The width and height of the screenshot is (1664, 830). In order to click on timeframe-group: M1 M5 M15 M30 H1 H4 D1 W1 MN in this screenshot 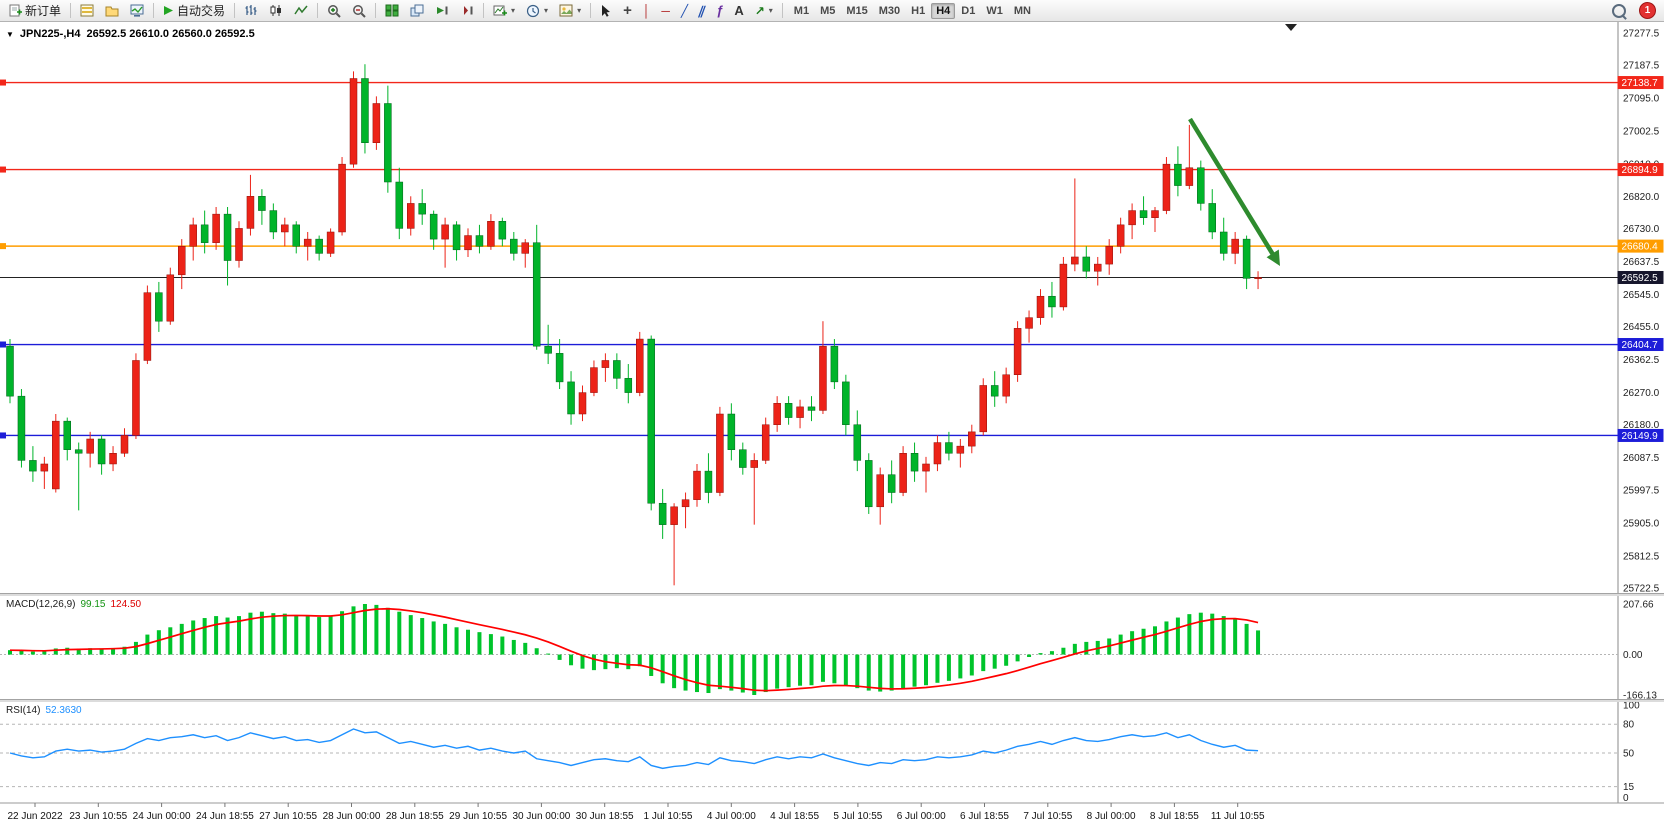, I will do `click(912, 10)`.